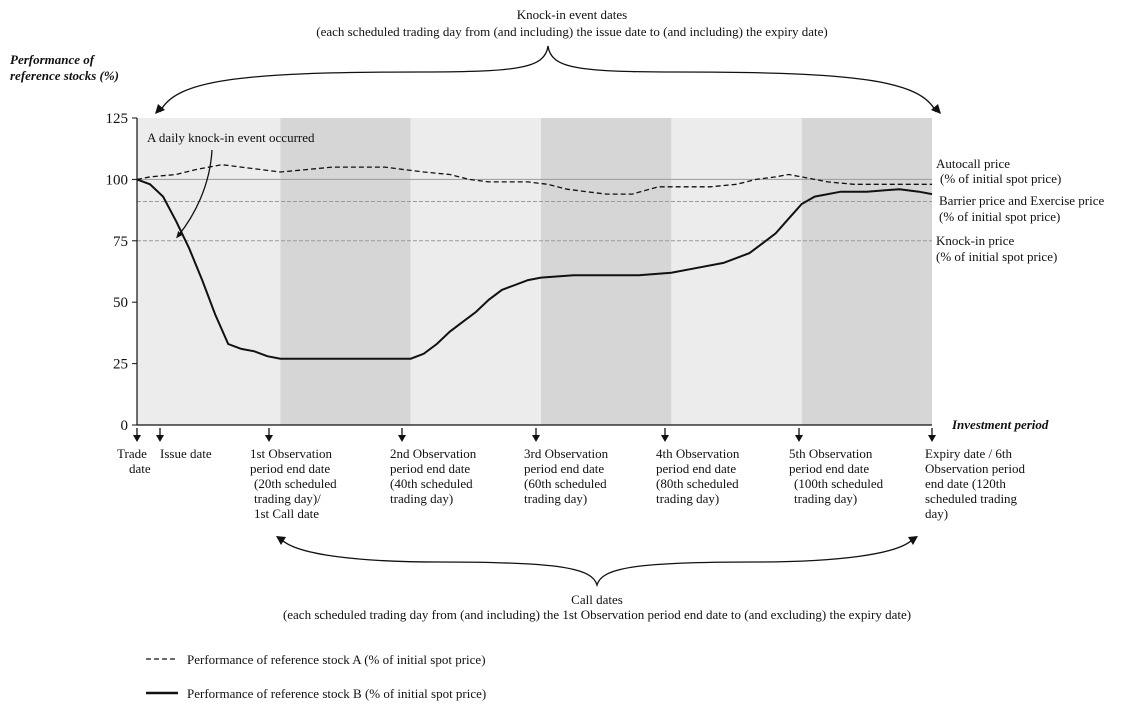 The width and height of the screenshot is (1145, 706). What do you see at coordinates (687, 498) in the screenshot?
I see `date-label-obs4-line-4: trading day)` at bounding box center [687, 498].